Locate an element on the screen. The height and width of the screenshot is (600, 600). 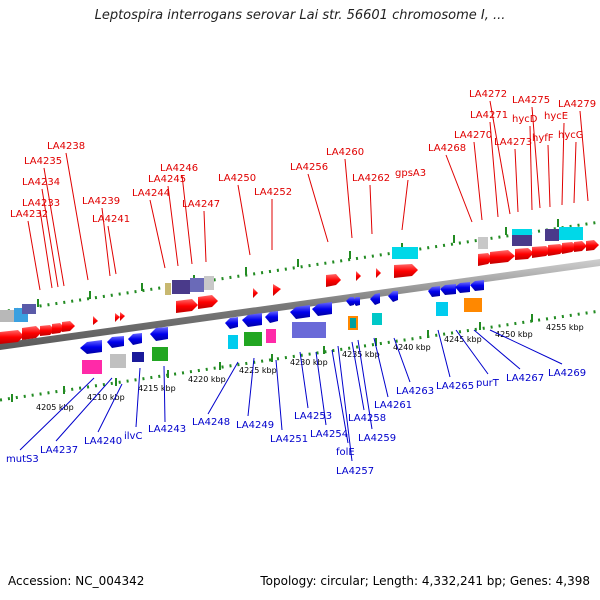
locus-label: folE is located at coordinates (345, 452).